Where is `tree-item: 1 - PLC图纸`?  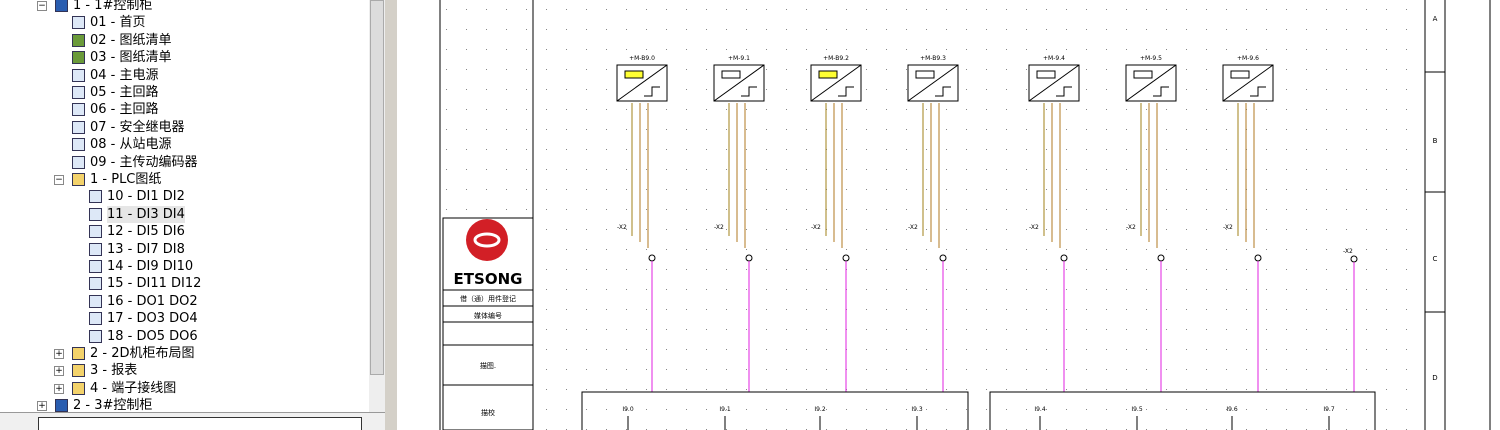
tree-item: 1 - PLC图纸 is located at coordinates (126, 179).